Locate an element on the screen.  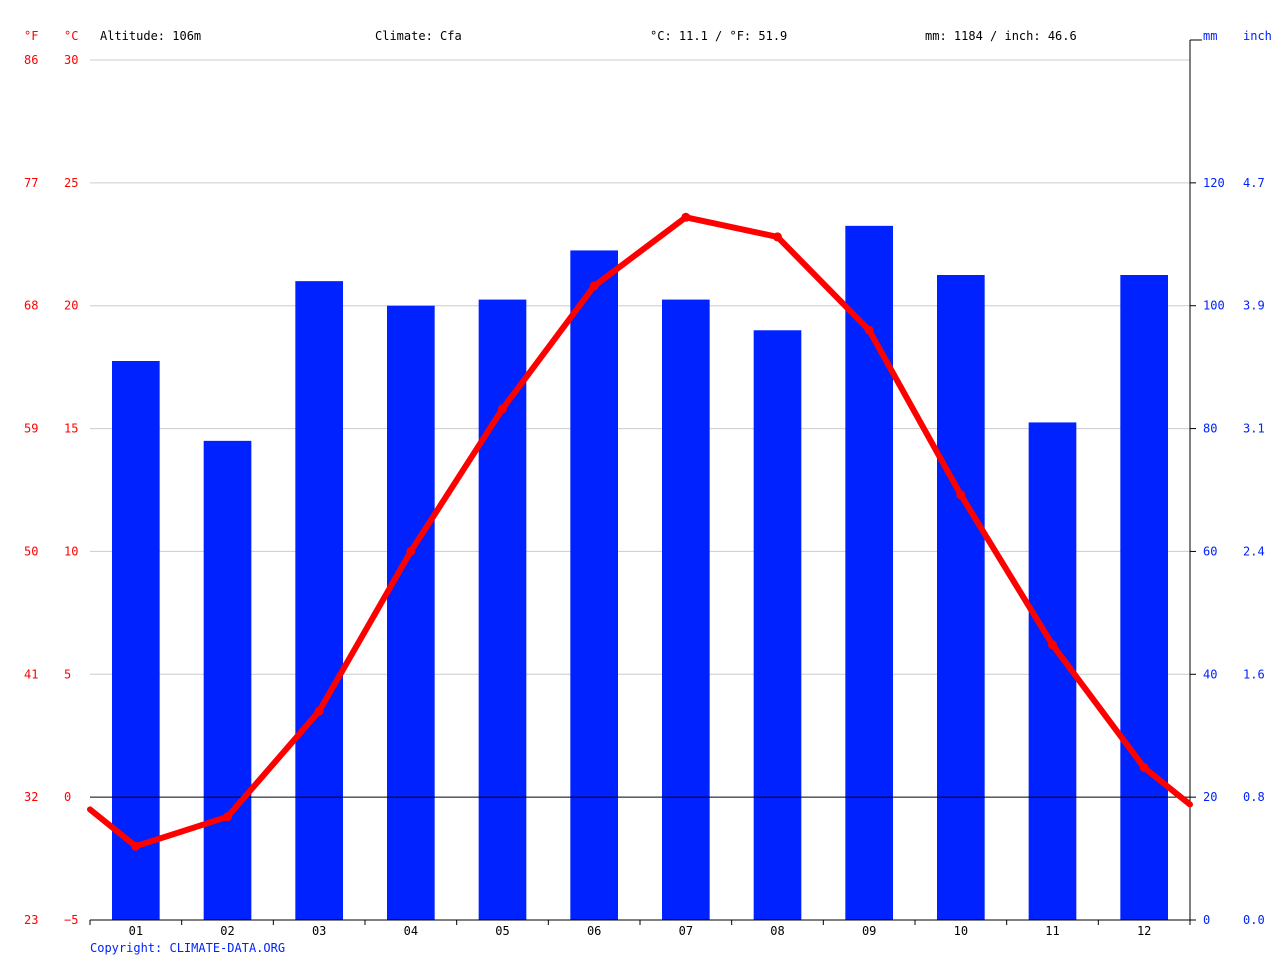
mm-tick-label: 40 is located at coordinates (1210, 674).